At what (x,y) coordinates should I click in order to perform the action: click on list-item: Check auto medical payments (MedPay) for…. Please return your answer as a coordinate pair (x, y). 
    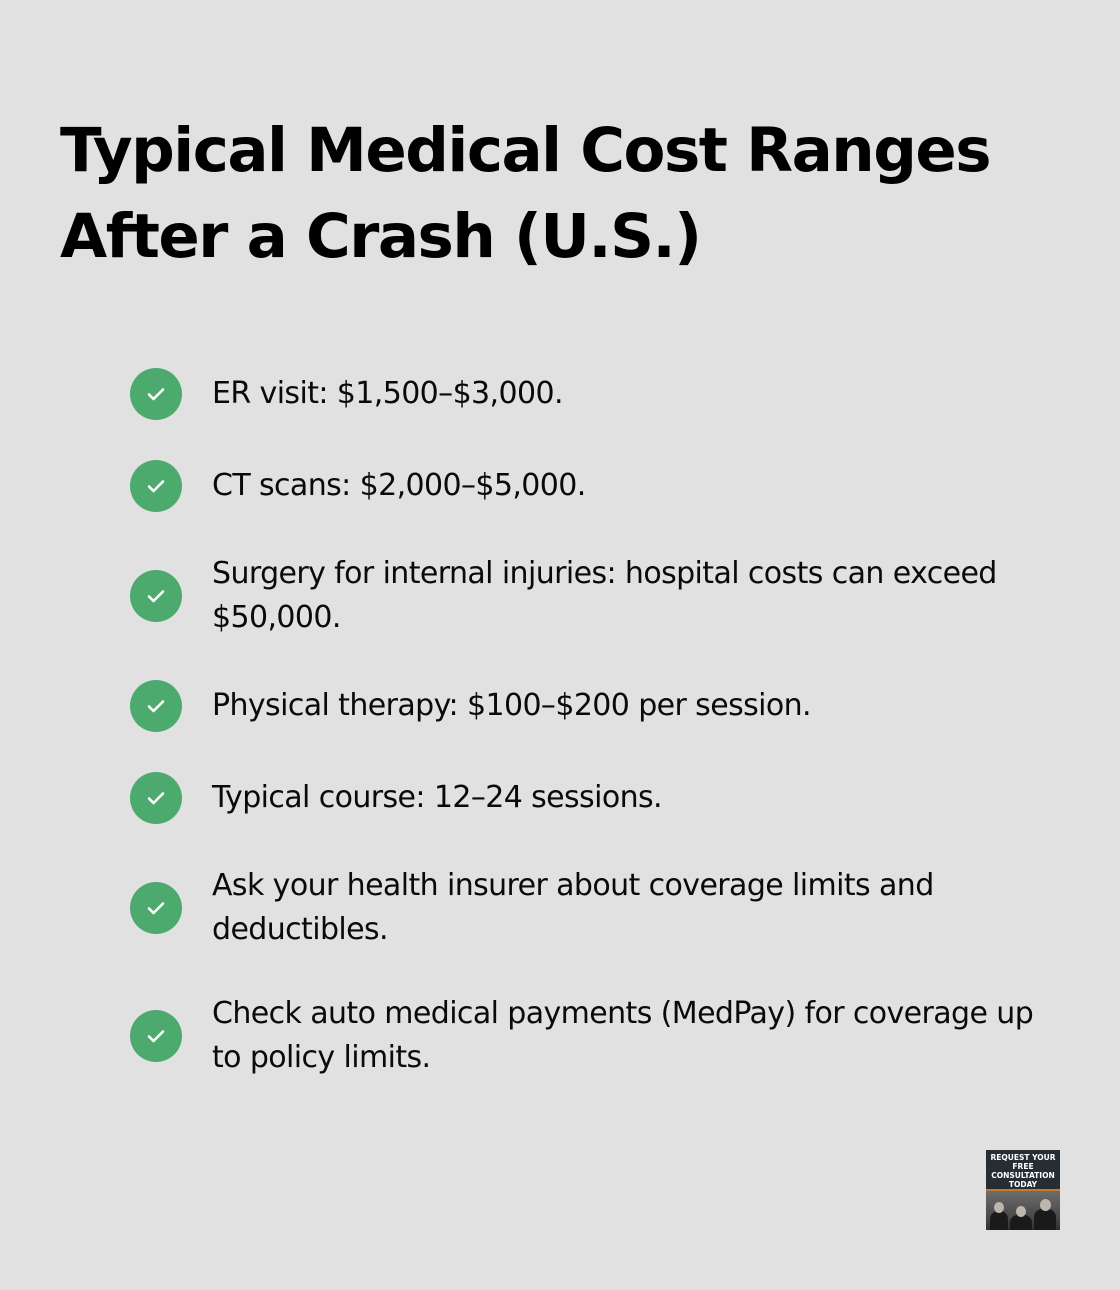
    Looking at the image, I should click on (600, 1036).